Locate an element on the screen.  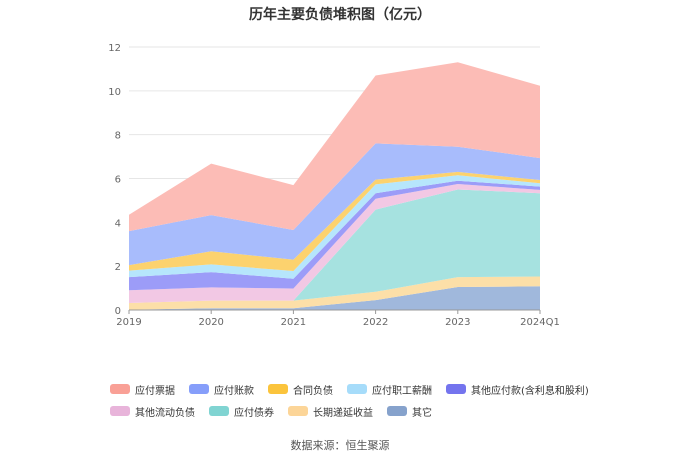
legend-label: 其他应付款(含利息和股利) is located at coordinates (530, 391).